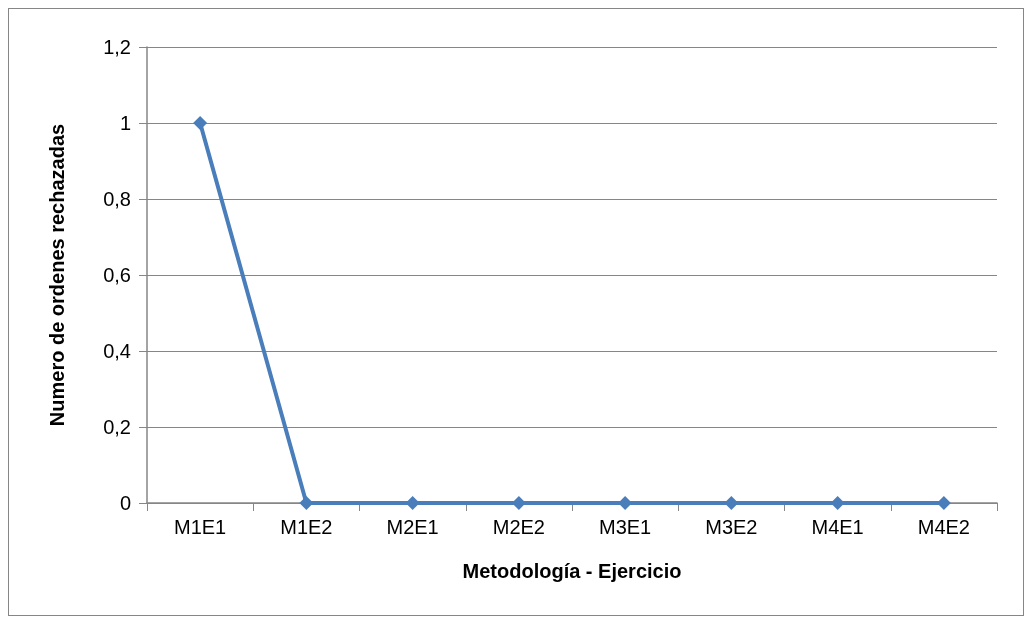  What do you see at coordinates (731, 527) in the screenshot?
I see `x-tick-label: M3E2` at bounding box center [731, 527].